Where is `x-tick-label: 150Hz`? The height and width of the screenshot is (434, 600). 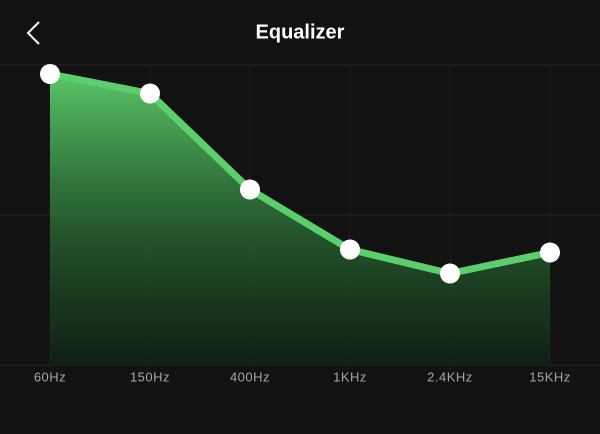 x-tick-label: 150Hz is located at coordinates (150, 376).